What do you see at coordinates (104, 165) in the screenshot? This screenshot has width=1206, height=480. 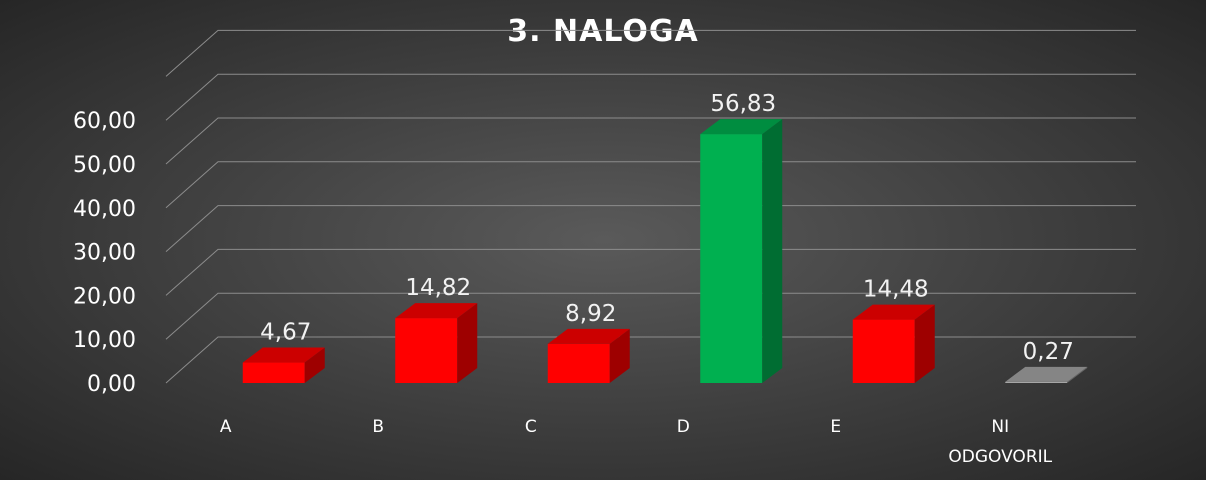 I see `y-tick-label: 50,00` at bounding box center [104, 165].